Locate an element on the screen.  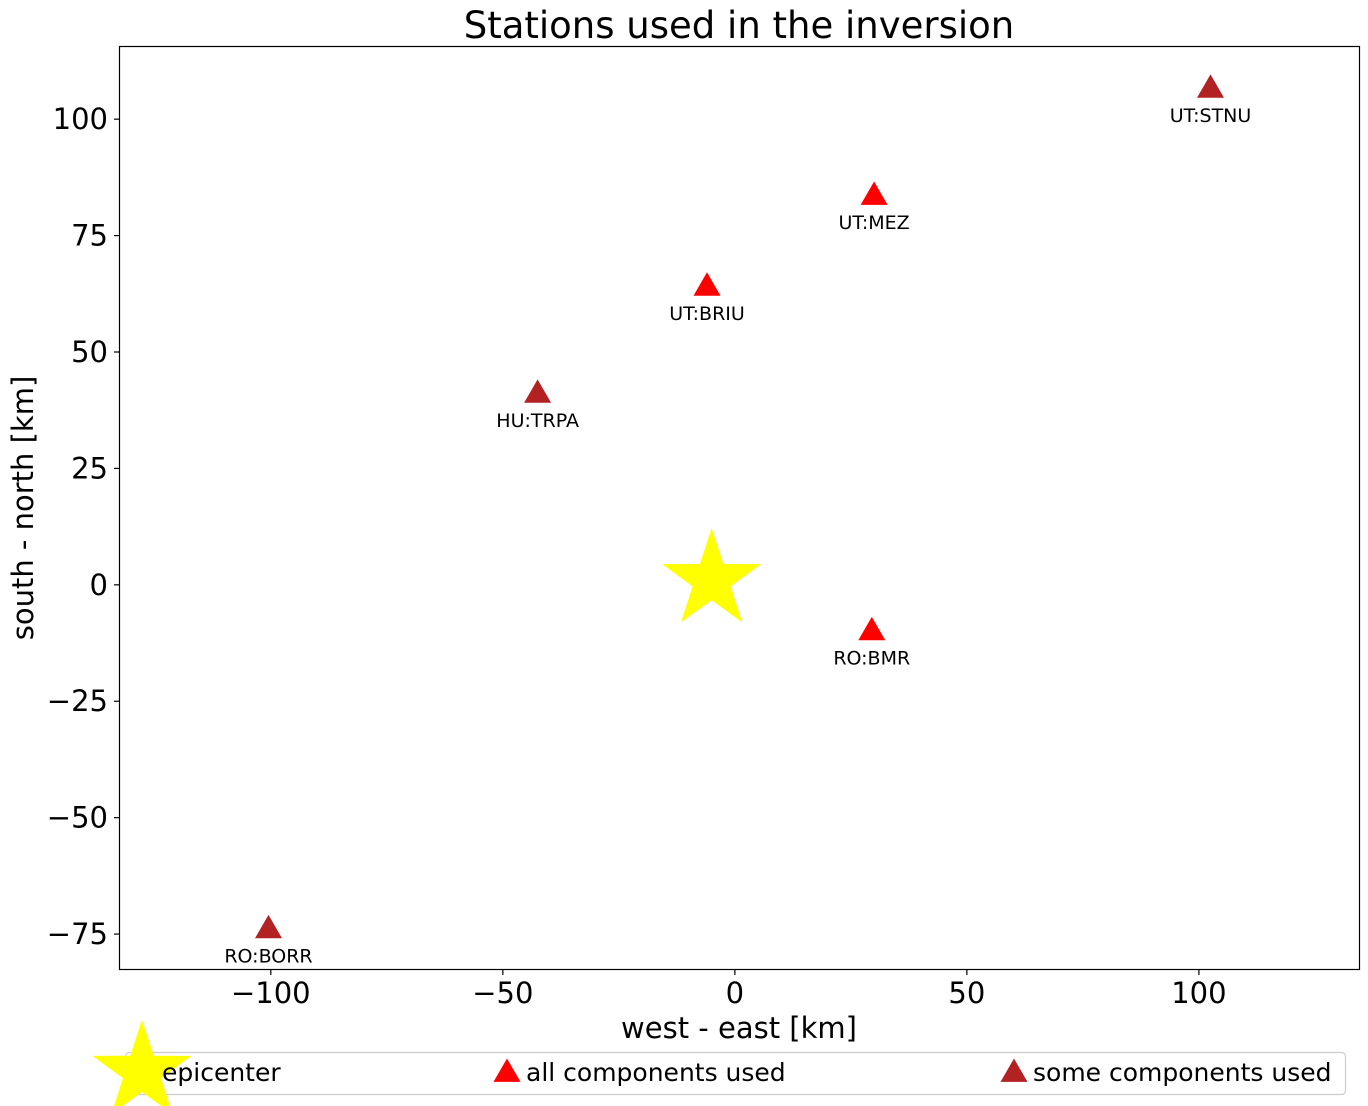
y-tick-label: 100 is located at coordinates (80, 119).